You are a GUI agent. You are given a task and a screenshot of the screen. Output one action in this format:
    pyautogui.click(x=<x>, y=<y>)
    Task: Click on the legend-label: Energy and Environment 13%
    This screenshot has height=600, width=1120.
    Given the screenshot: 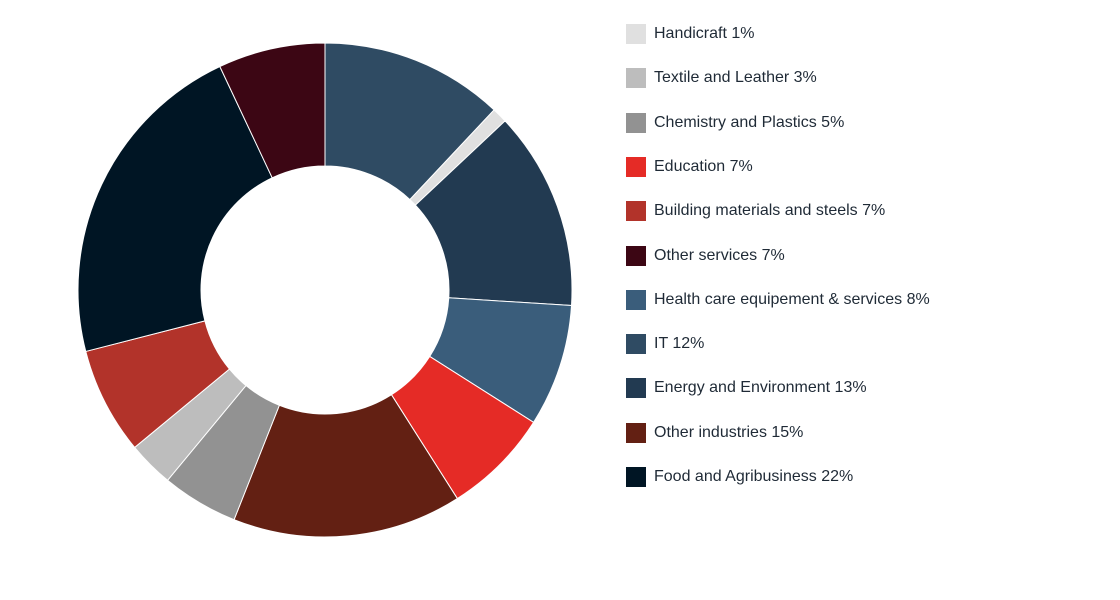 What is the action you would take?
    pyautogui.click(x=760, y=388)
    